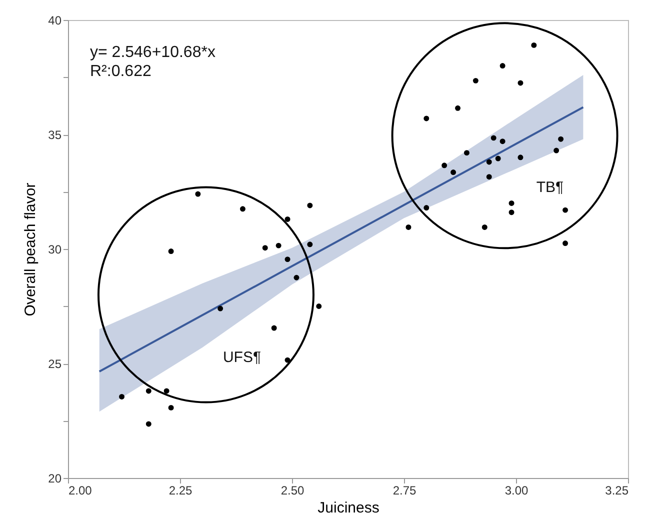 The image size is (645, 521). Describe the element at coordinates (80, 491) in the screenshot. I see `x-tick-label: 2.00` at that location.